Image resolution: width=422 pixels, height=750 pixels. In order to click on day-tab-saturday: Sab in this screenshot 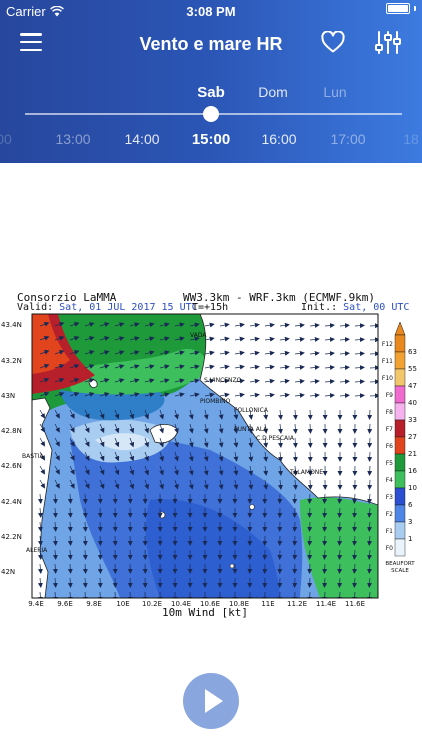, I will do `click(211, 92)`.